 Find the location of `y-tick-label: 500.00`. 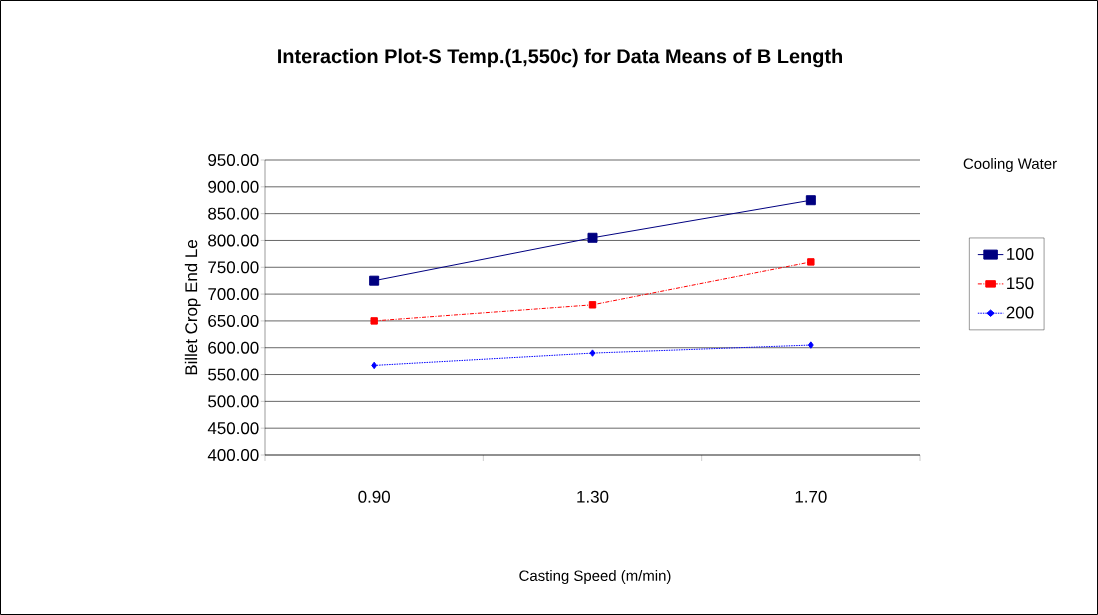

y-tick-label: 500.00 is located at coordinates (233, 401).